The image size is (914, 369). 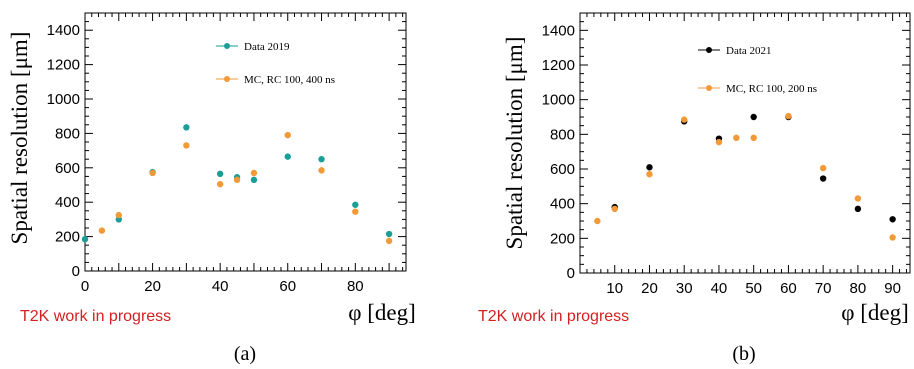 I want to click on x-tick-label: 50, so click(x=753, y=288).